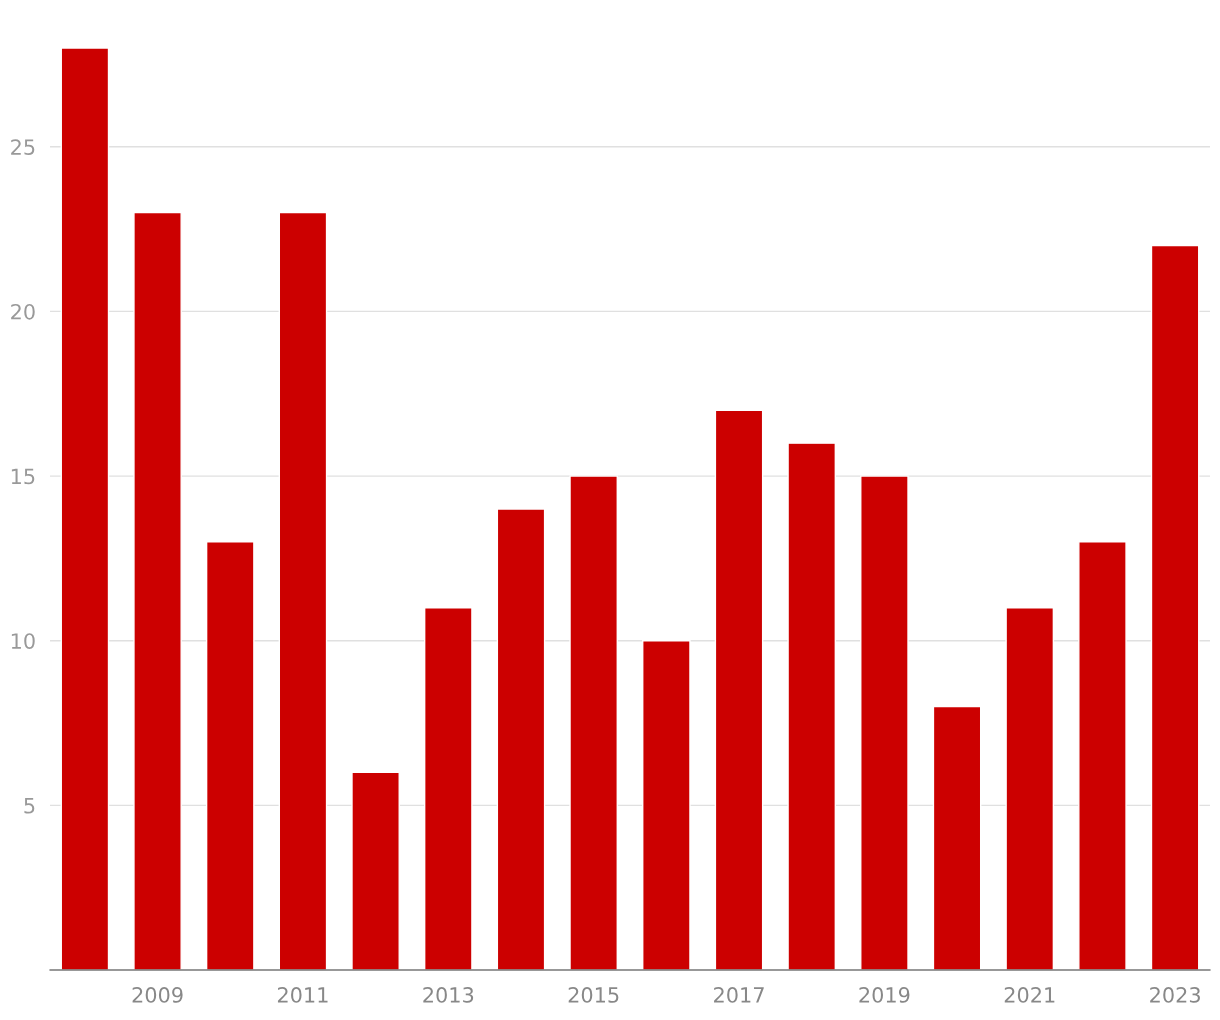 This screenshot has height=1020, width=1220. I want to click on x-tick-label: 2021, so click(1029, 995).